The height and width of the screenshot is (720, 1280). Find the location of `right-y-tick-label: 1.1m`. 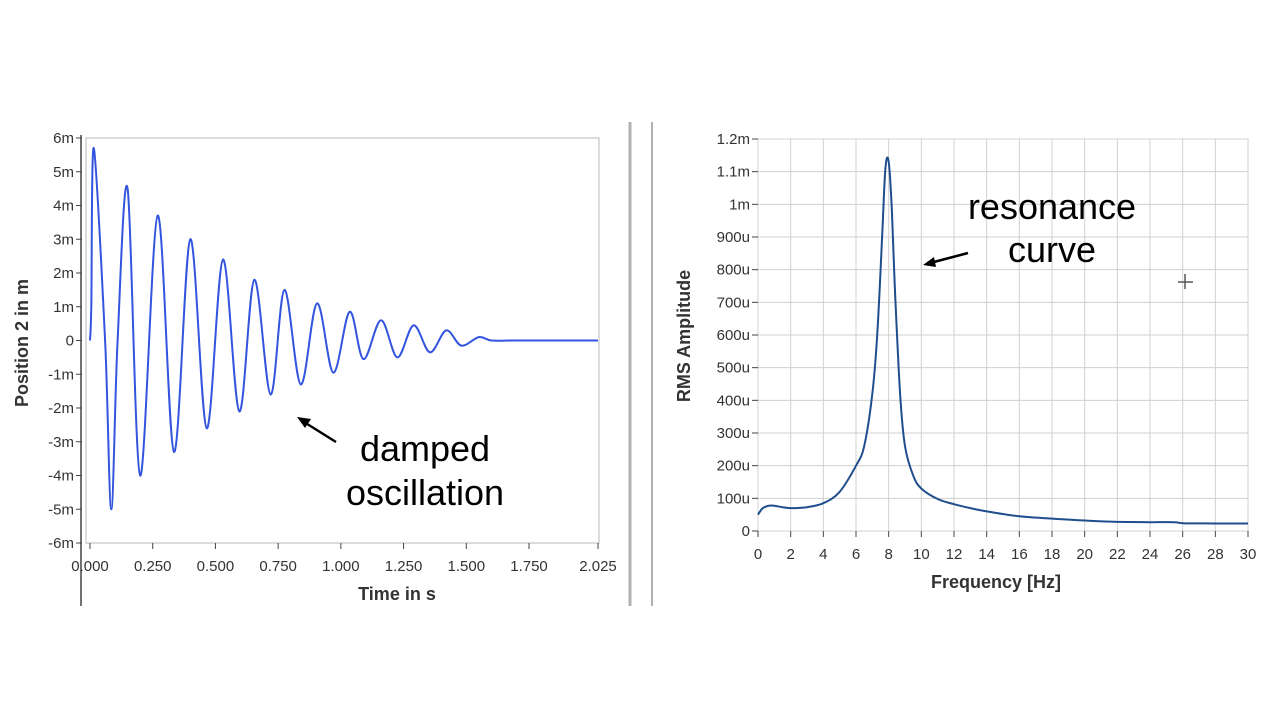

right-y-tick-label: 1.1m is located at coordinates (733, 172).